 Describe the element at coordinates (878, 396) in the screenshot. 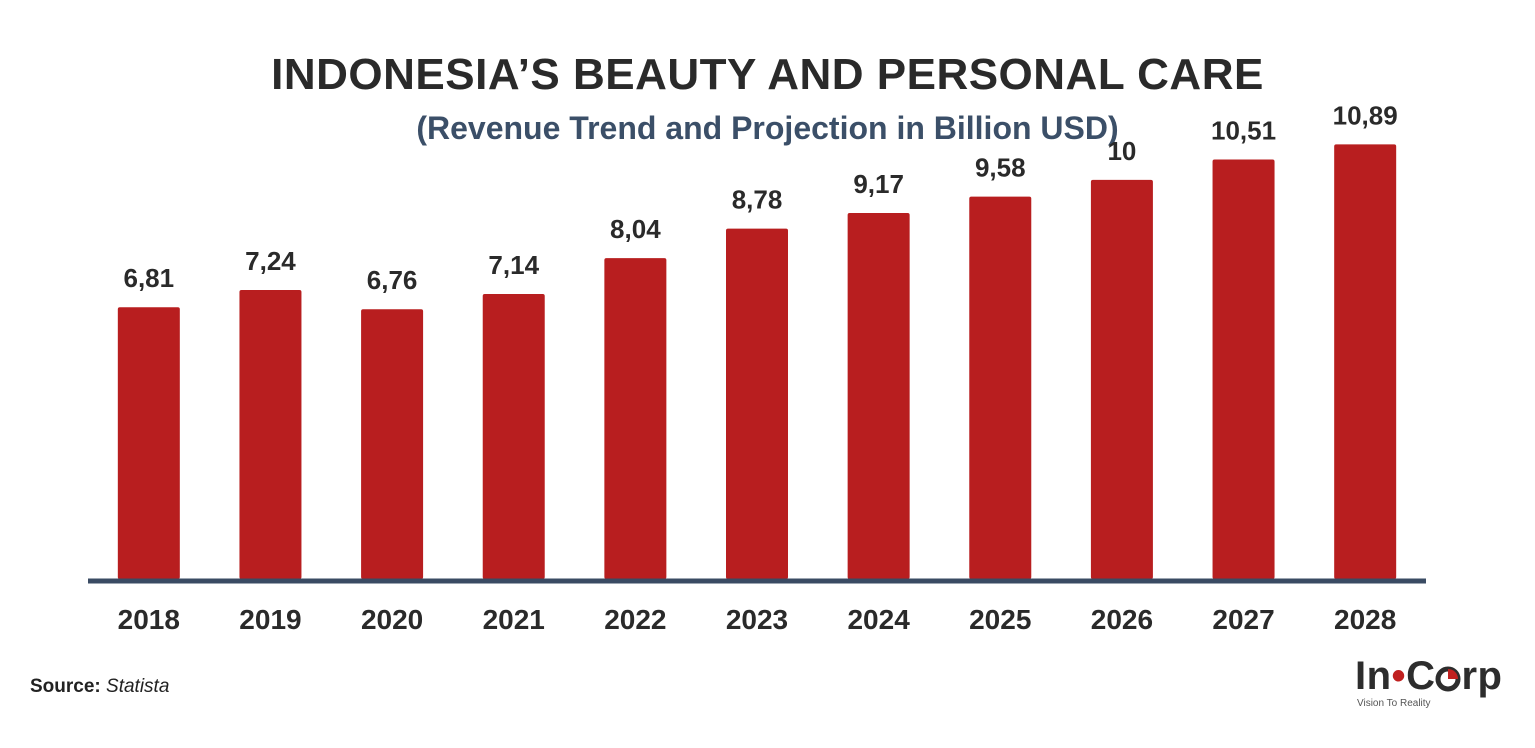

I see `bar-2024` at that location.